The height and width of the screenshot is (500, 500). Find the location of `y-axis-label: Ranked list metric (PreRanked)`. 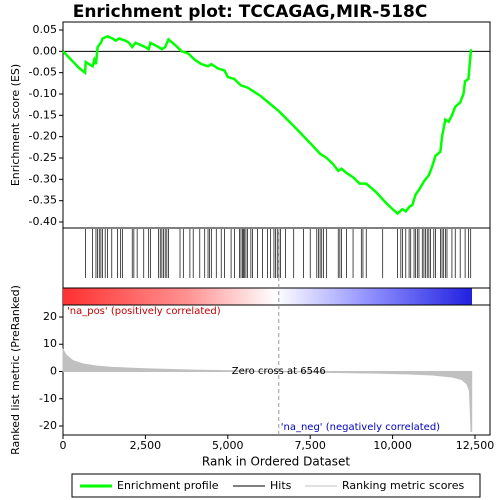

y-axis-label: Ranked list metric (PreRanked) is located at coordinates (15, 370).